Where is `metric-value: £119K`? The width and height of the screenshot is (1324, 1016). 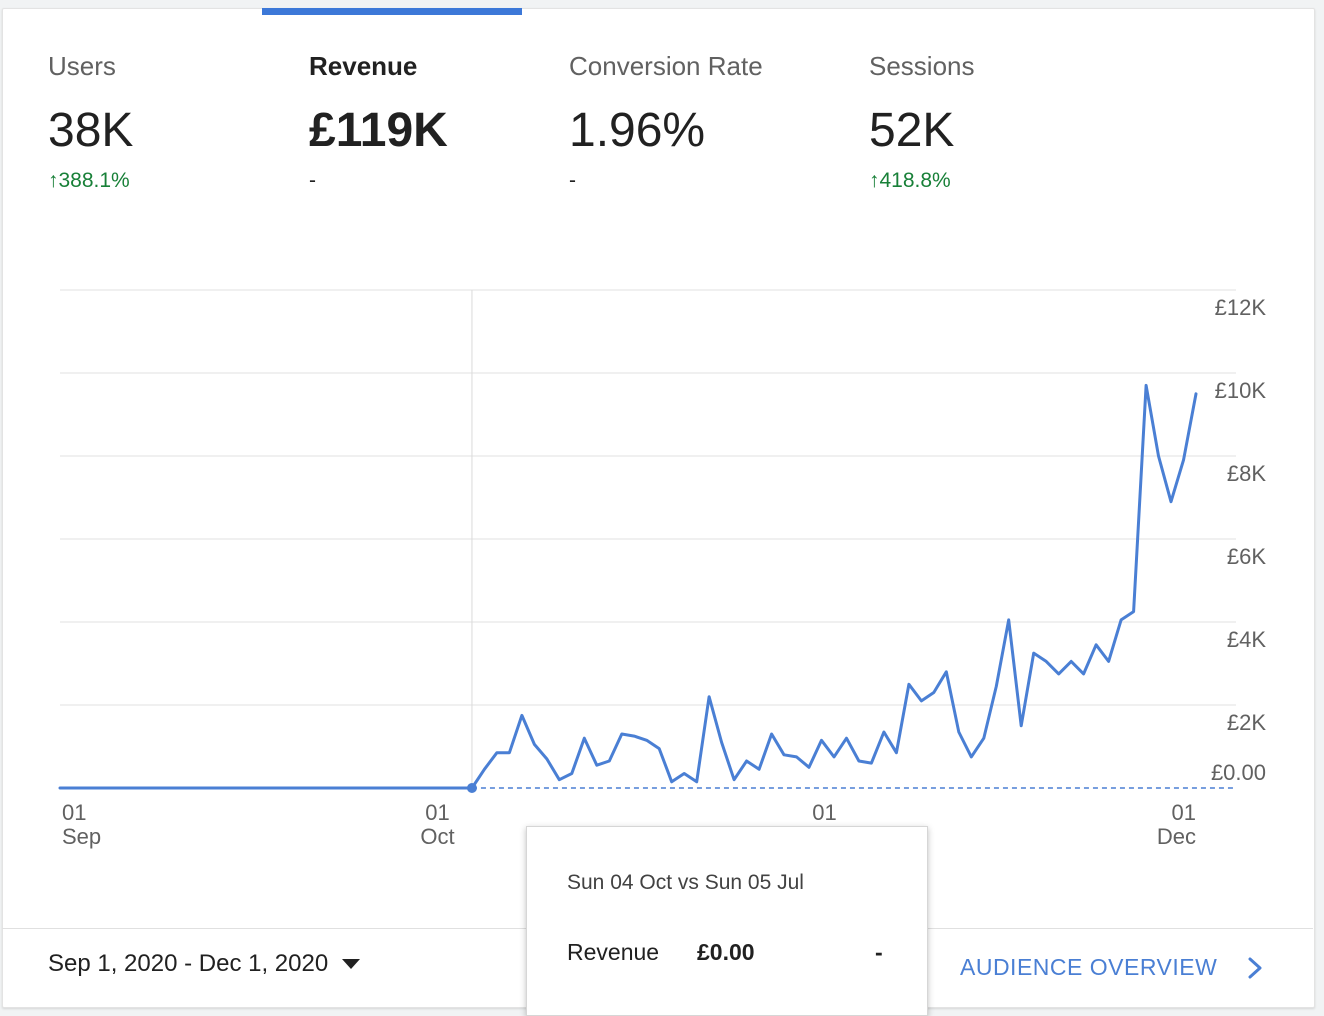
metric-value: £119K is located at coordinates (378, 130).